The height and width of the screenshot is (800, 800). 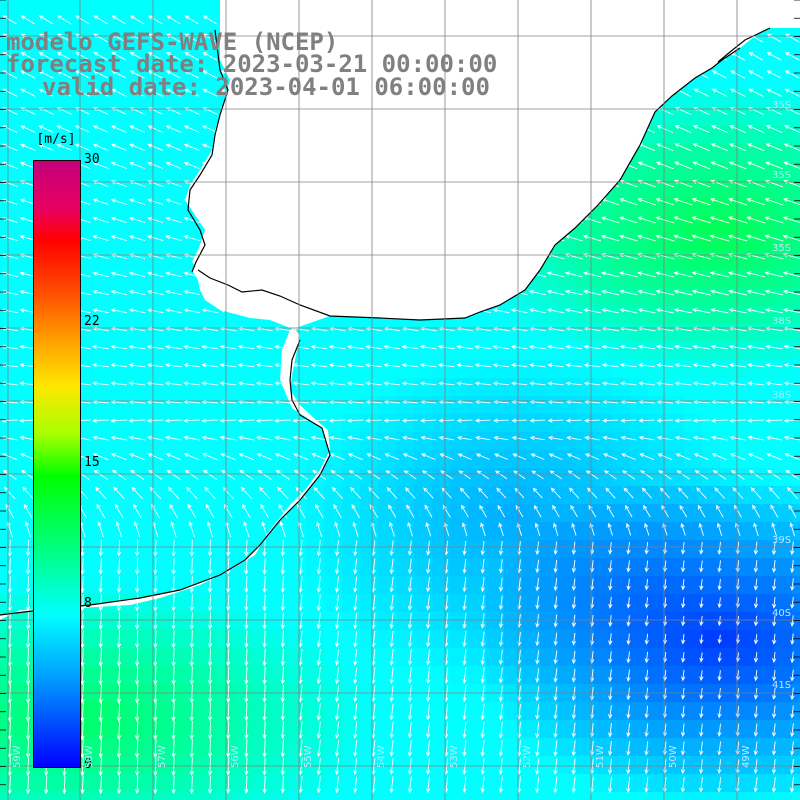 What do you see at coordinates (88, 764) in the screenshot?
I see `colorbar-tick-label: 0` at bounding box center [88, 764].